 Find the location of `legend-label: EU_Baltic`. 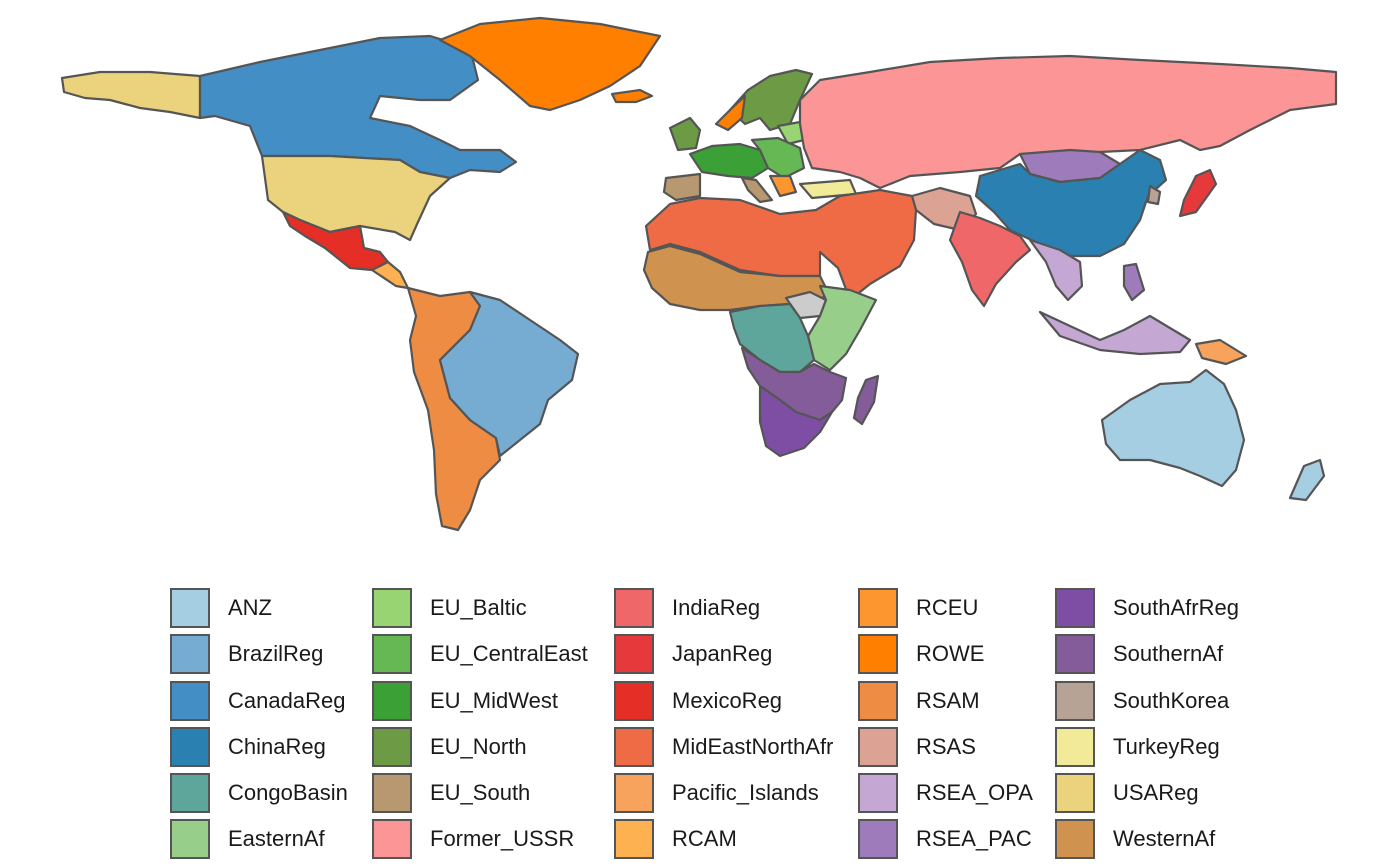

legend-label: EU_Baltic is located at coordinates (478, 607).